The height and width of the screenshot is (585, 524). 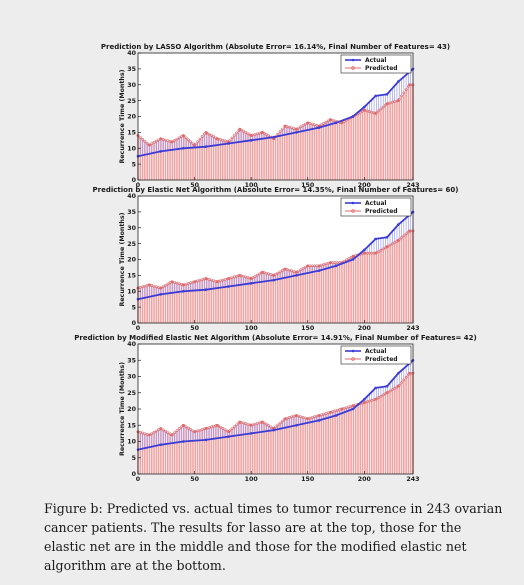 I want to click on x-tick-label: 100, so click(x=252, y=328).